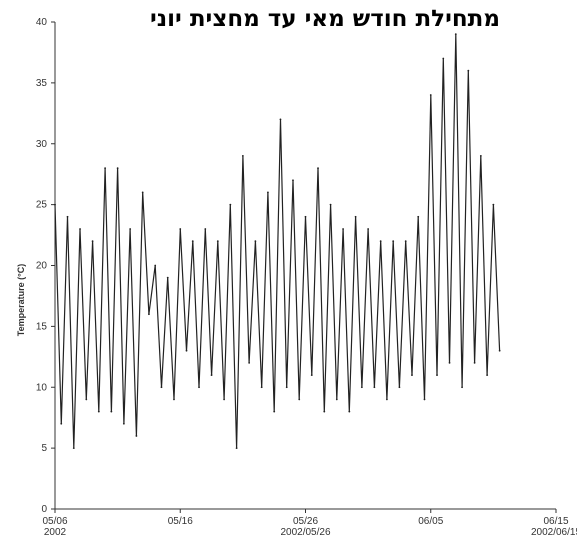 The width and height of the screenshot is (577, 547). Describe the element at coordinates (42, 205) in the screenshot. I see `y-tick-label: 25` at that location.